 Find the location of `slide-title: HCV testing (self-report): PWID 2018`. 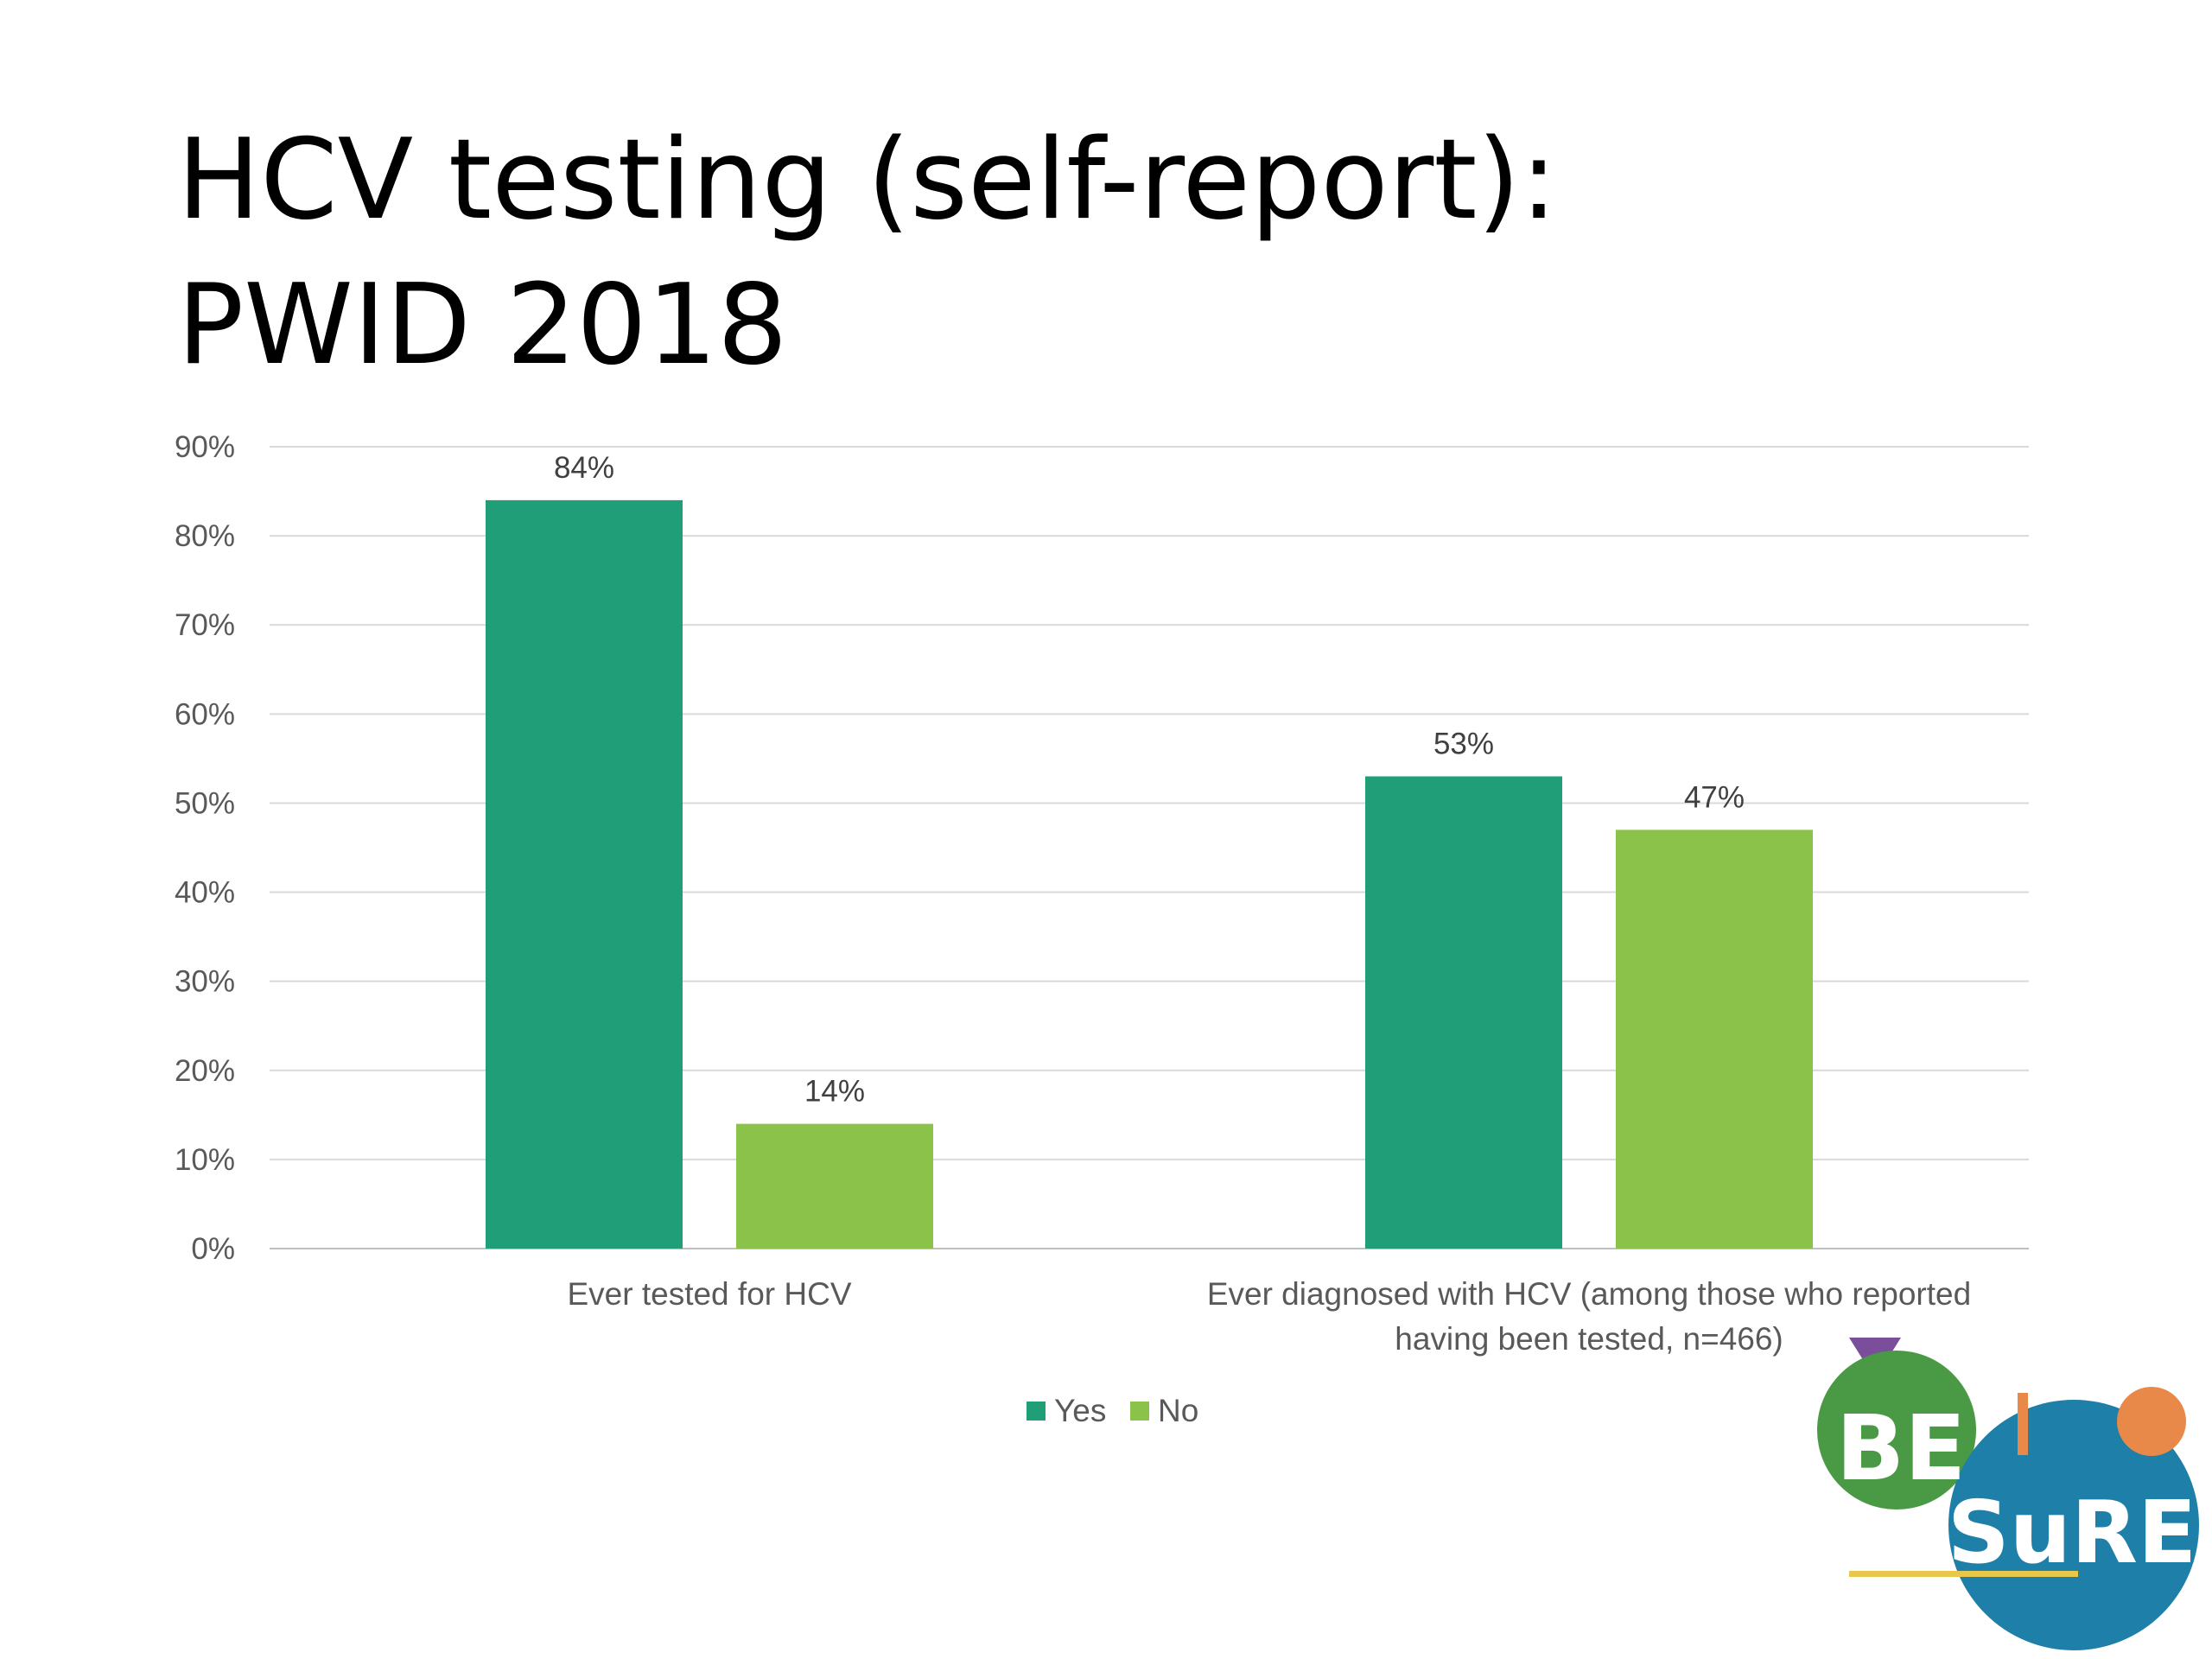

slide-title: HCV testing (self-report): PWID 2018 is located at coordinates (867, 253).